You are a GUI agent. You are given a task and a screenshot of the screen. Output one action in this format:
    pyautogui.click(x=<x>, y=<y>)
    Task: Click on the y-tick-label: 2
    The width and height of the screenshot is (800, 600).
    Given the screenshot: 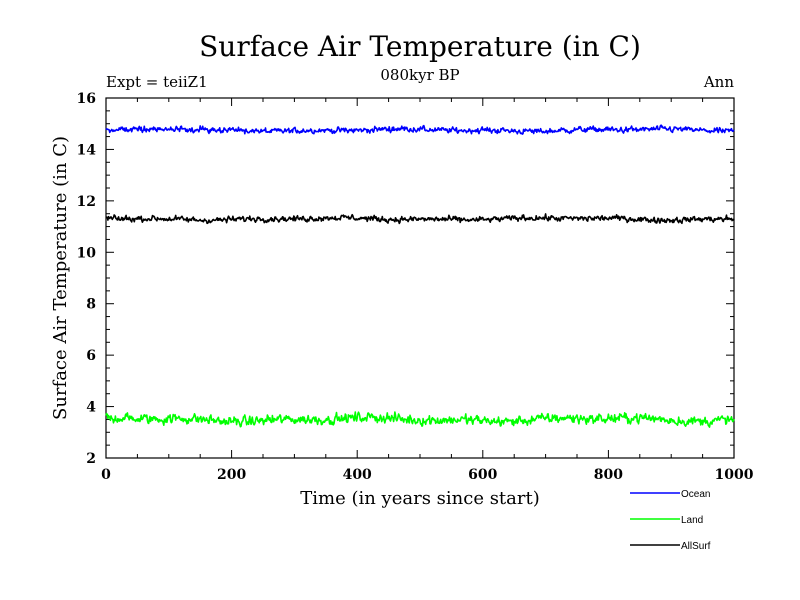 What is the action you would take?
    pyautogui.click(x=91, y=459)
    